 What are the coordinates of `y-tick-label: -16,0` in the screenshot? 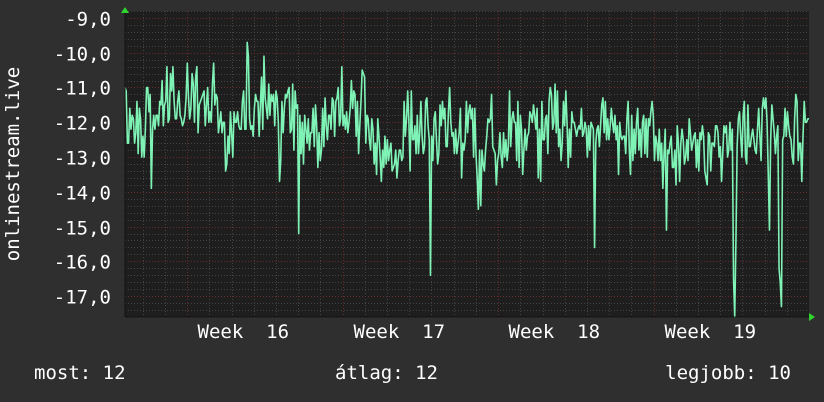 It's located at (82, 263).